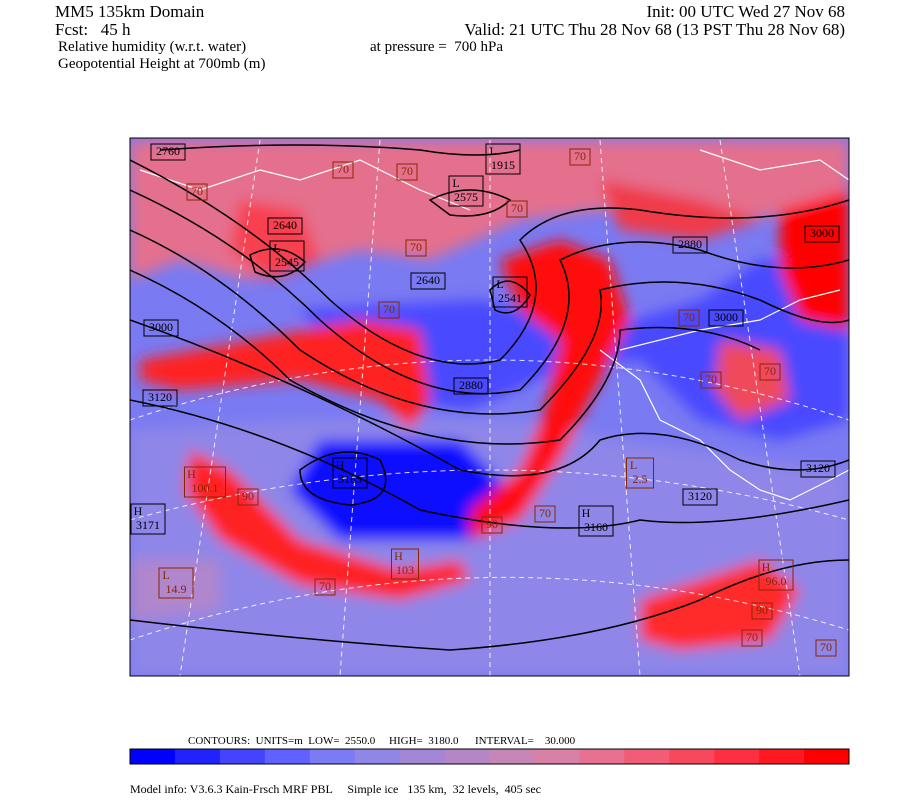 The height and width of the screenshot is (800, 900). Describe the element at coordinates (205, 488) in the screenshot. I see `label-value: 100.1` at that location.